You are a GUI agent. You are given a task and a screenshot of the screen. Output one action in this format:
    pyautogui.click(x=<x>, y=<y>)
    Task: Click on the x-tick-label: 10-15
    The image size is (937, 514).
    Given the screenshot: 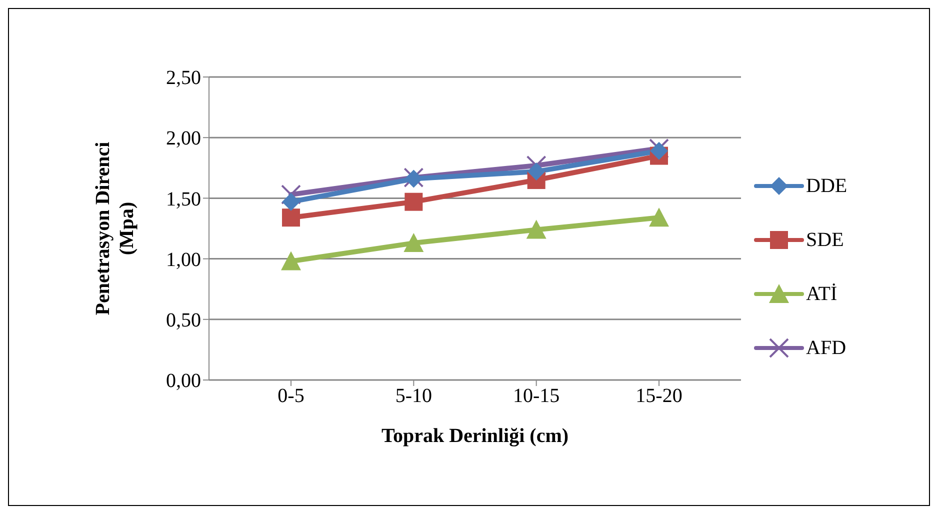 What is the action you would take?
    pyautogui.click(x=536, y=396)
    